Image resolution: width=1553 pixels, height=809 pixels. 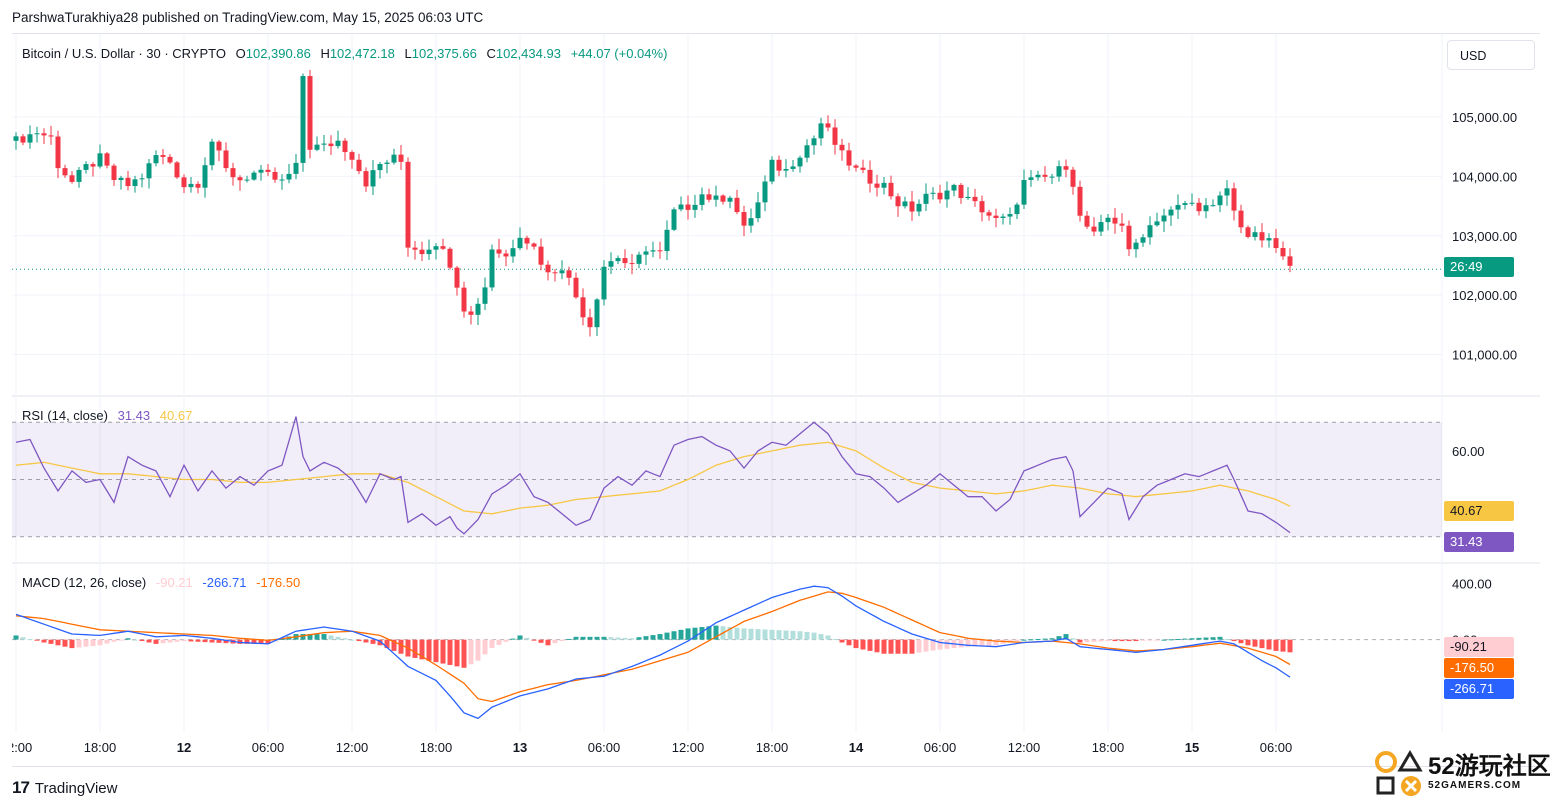 What do you see at coordinates (1479, 511) in the screenshot?
I see `rsi-ma-tag: 40.67` at bounding box center [1479, 511].